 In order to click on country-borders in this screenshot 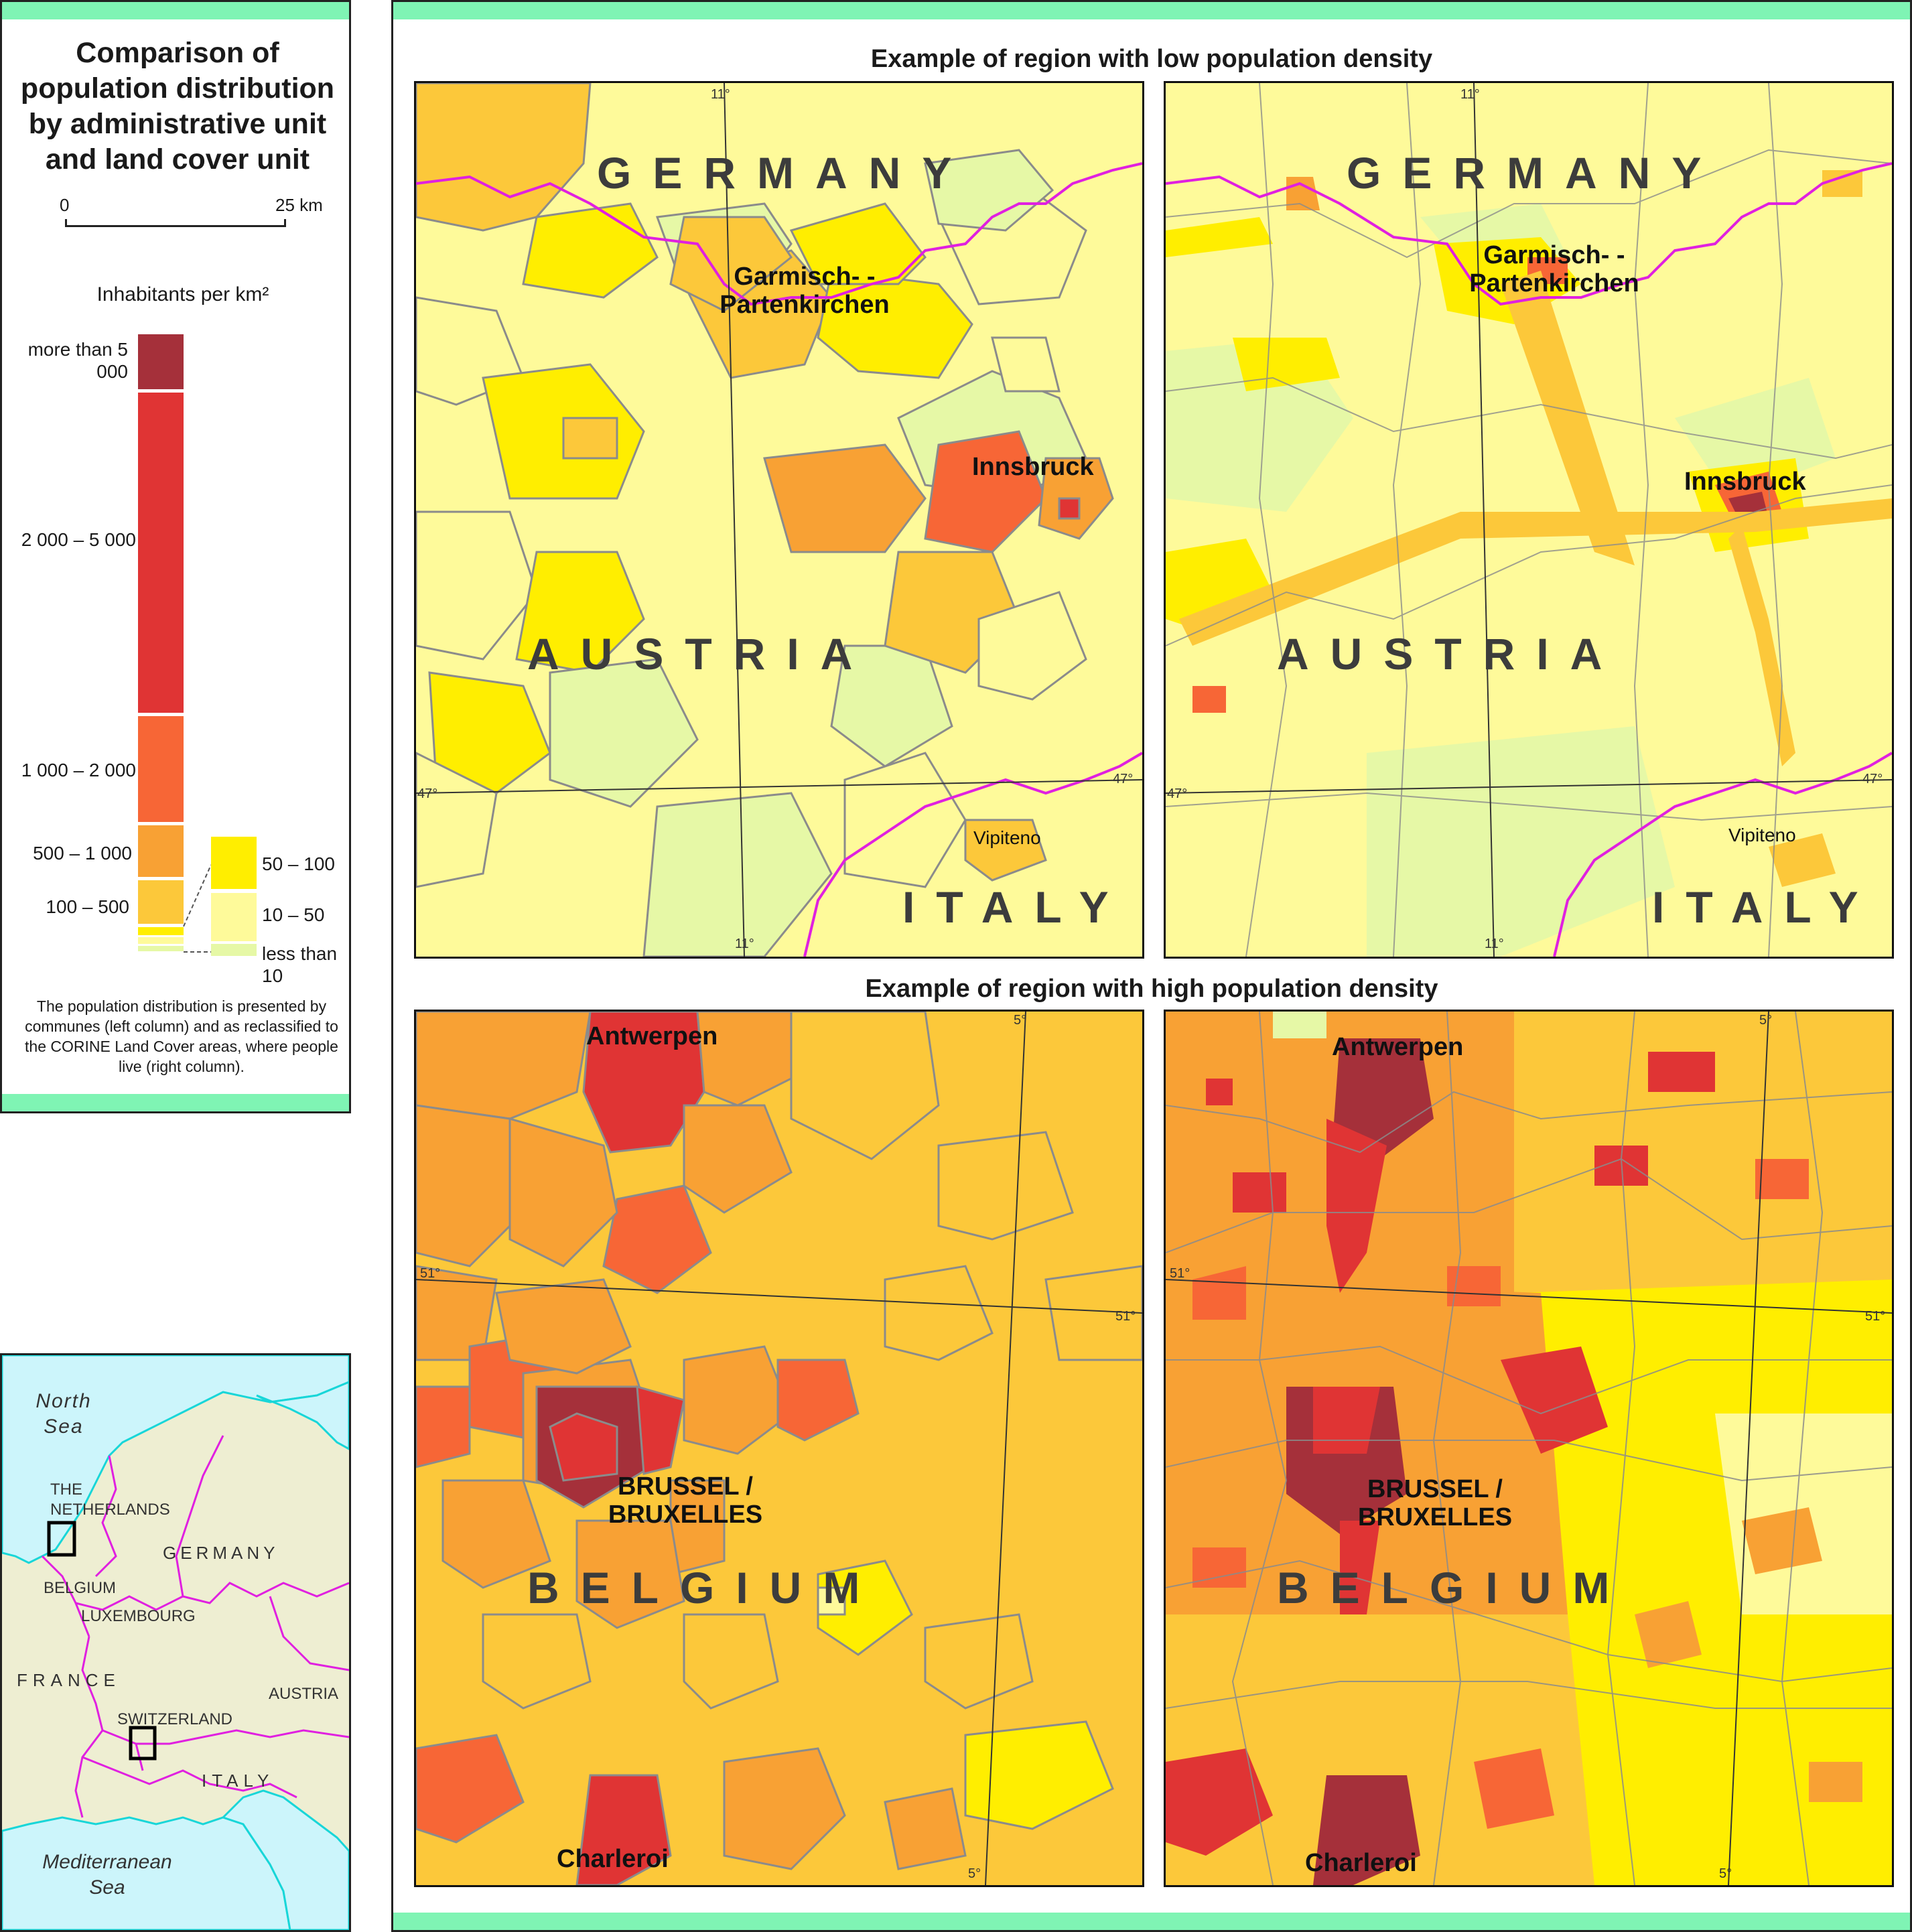, I will do `click(195, 1626)`.